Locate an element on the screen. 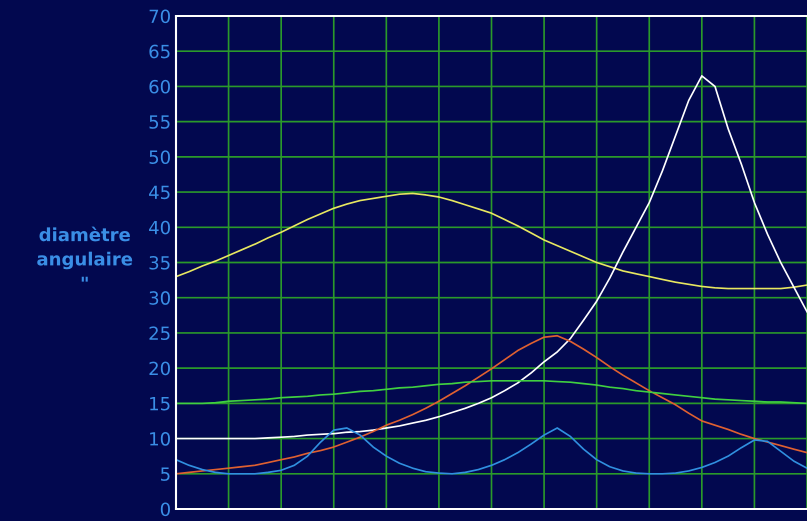  y-tick-label: 30 is located at coordinates (160, 298).